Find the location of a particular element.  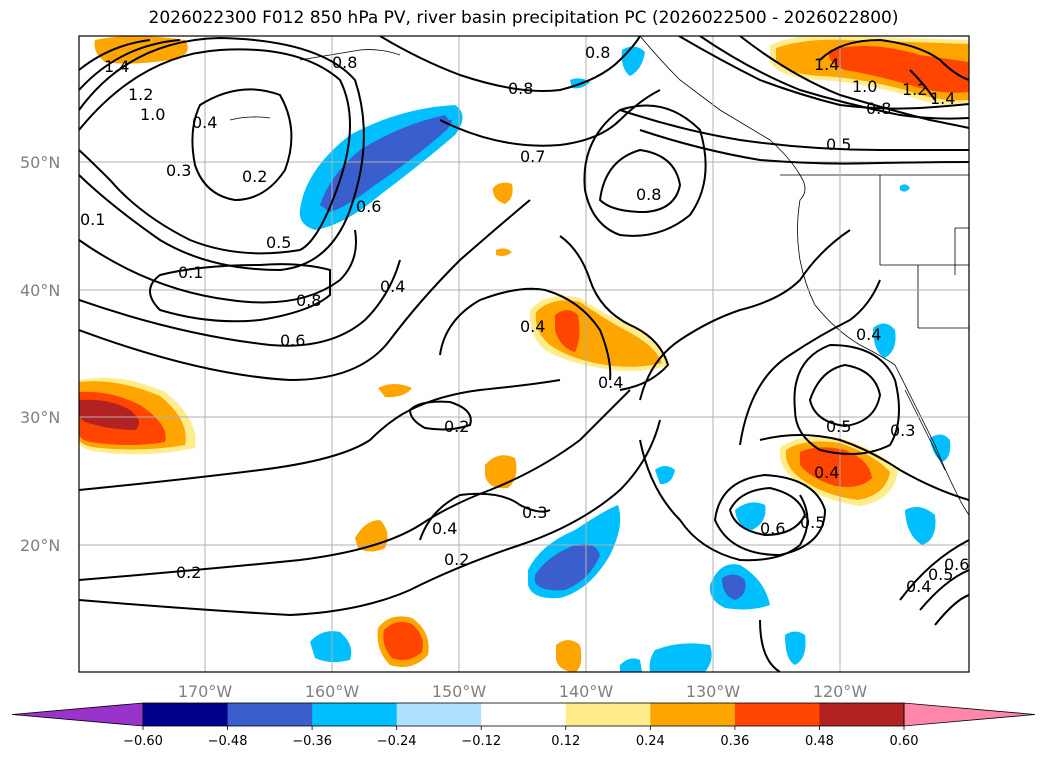

colorbar-tick-label: −0.24 is located at coordinates (397, 741).